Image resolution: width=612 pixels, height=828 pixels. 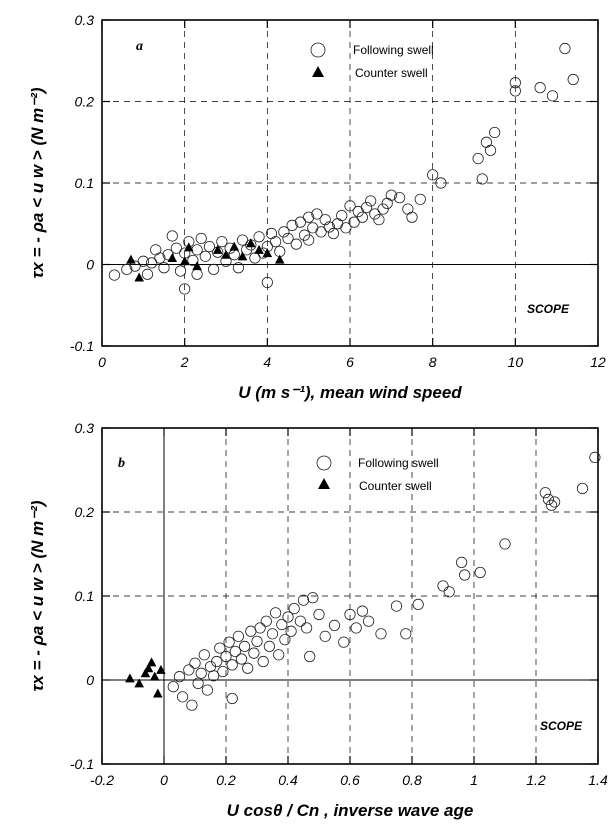 I want to click on x-tick-label: 1, so click(x=474, y=780).